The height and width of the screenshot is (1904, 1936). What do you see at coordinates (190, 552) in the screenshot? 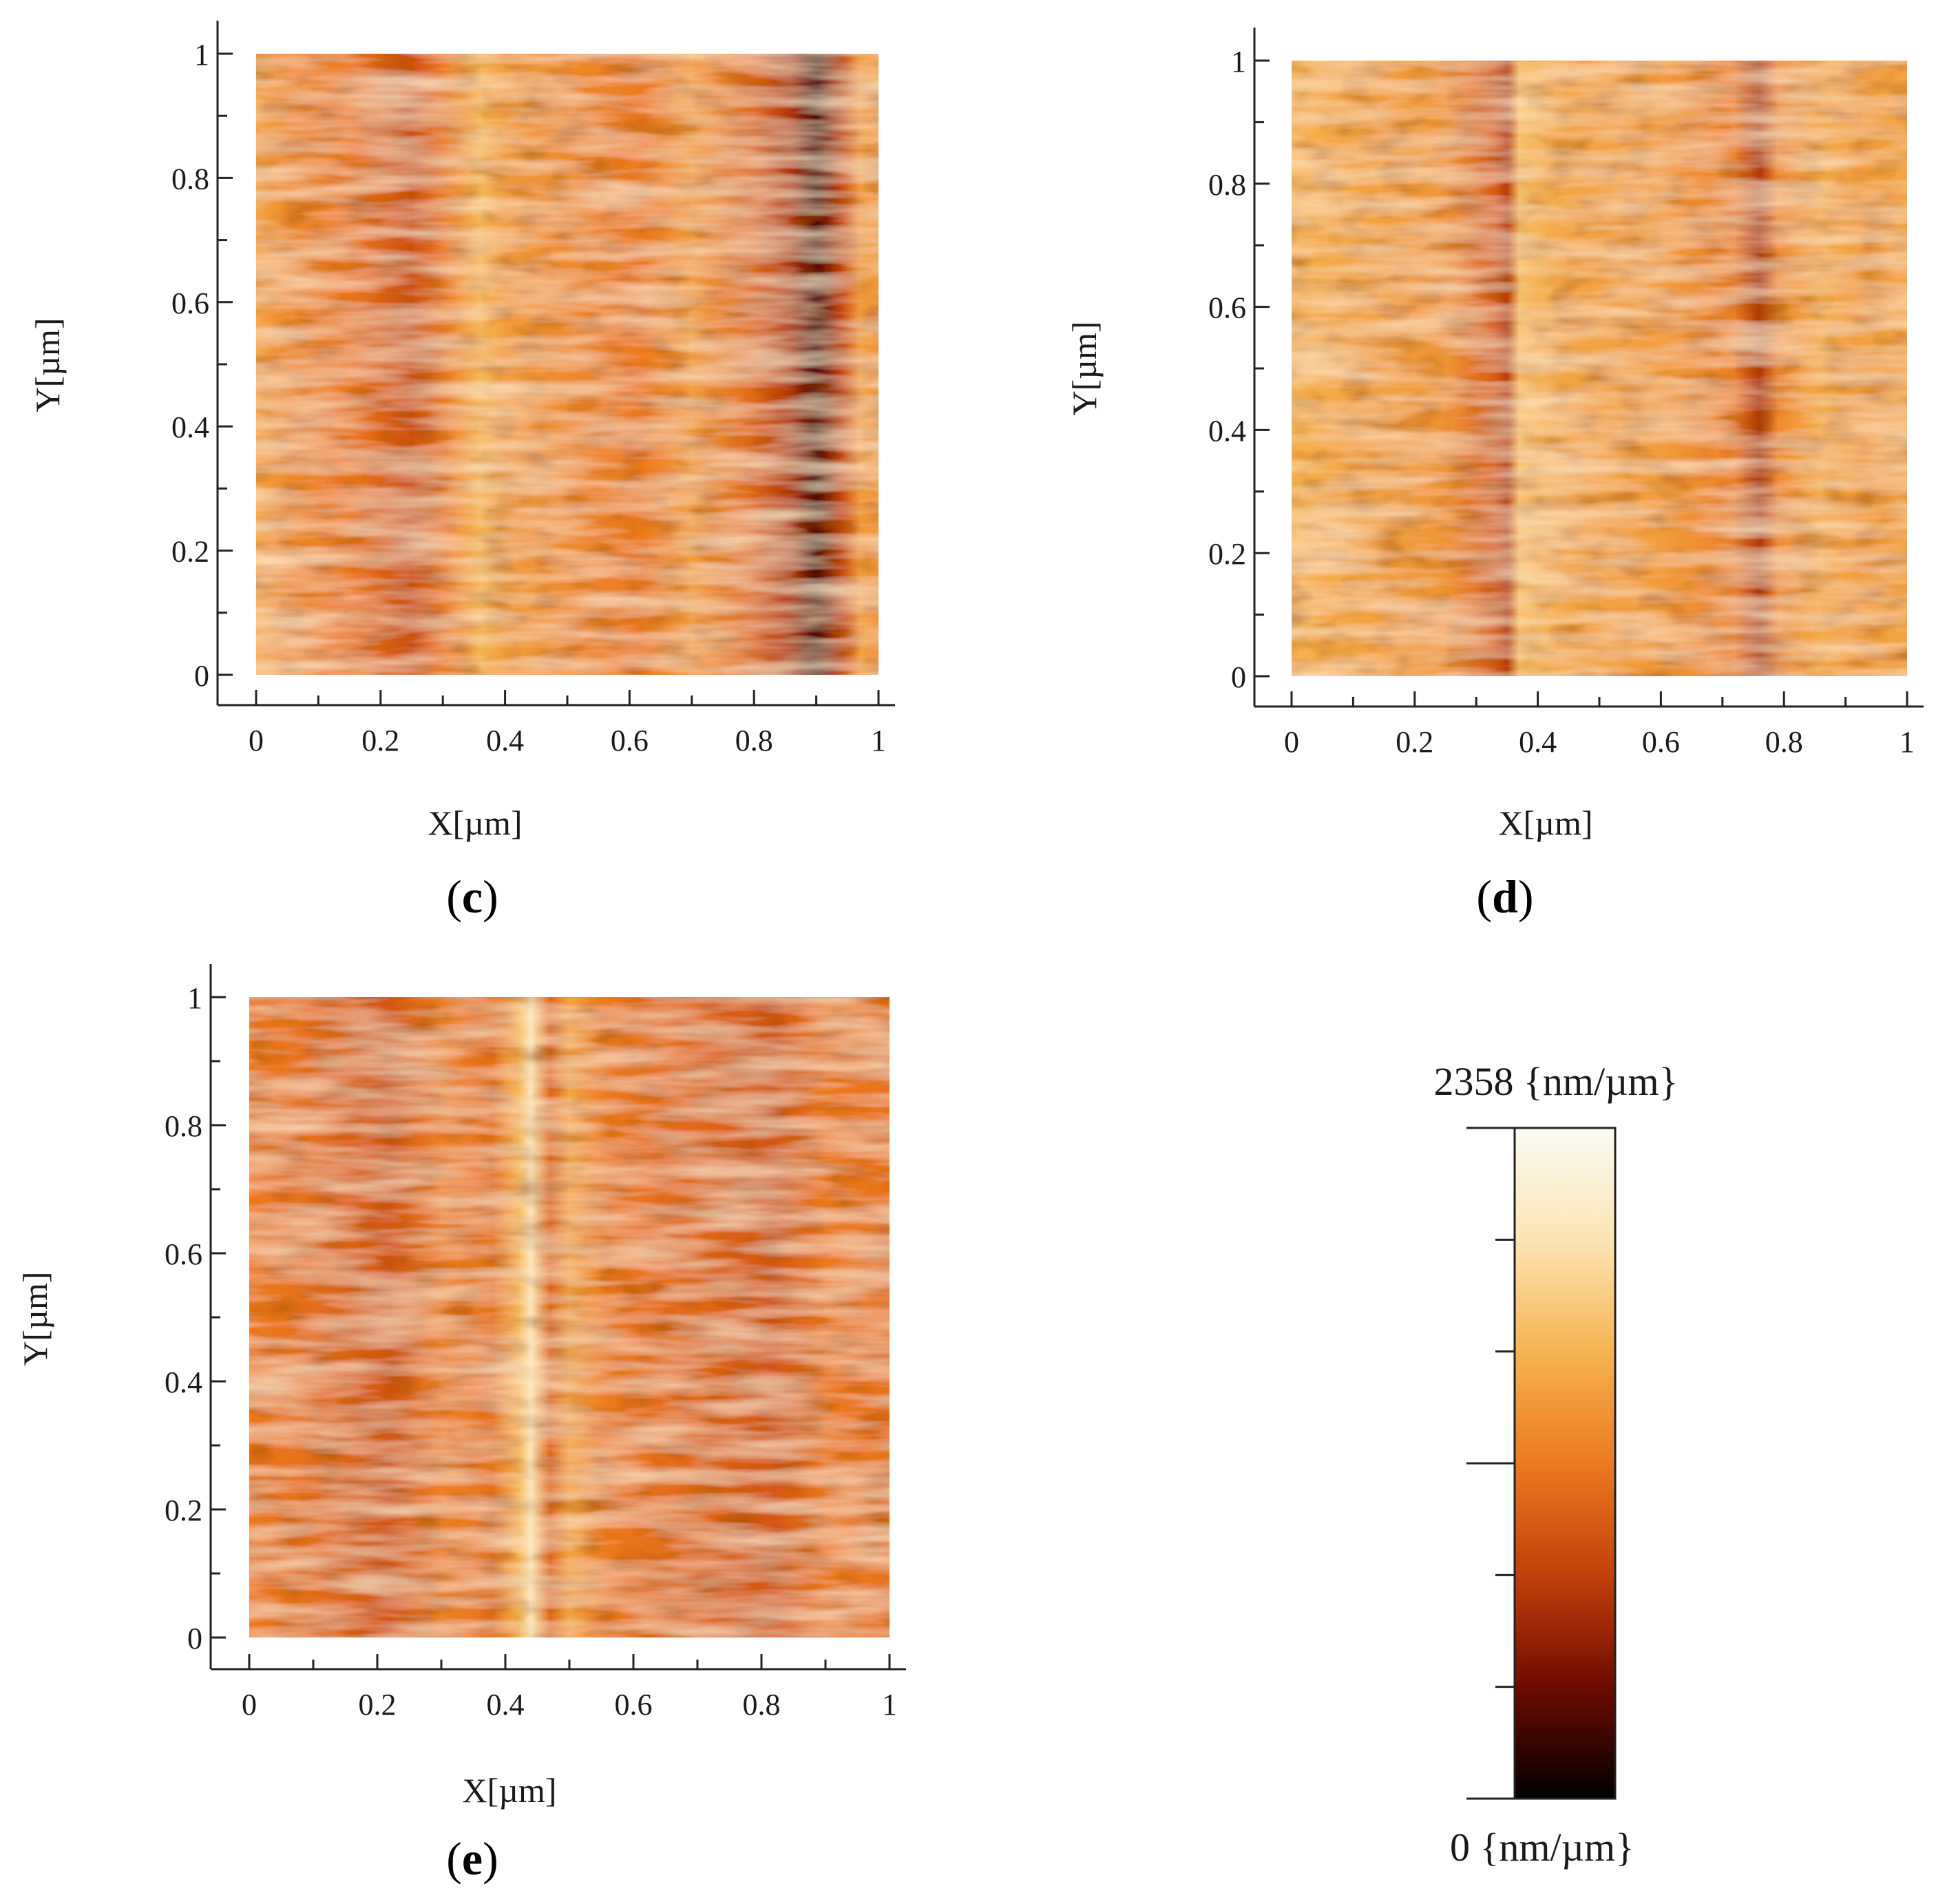
I see `panel-c-y-tick-label: 0.2` at bounding box center [190, 552].